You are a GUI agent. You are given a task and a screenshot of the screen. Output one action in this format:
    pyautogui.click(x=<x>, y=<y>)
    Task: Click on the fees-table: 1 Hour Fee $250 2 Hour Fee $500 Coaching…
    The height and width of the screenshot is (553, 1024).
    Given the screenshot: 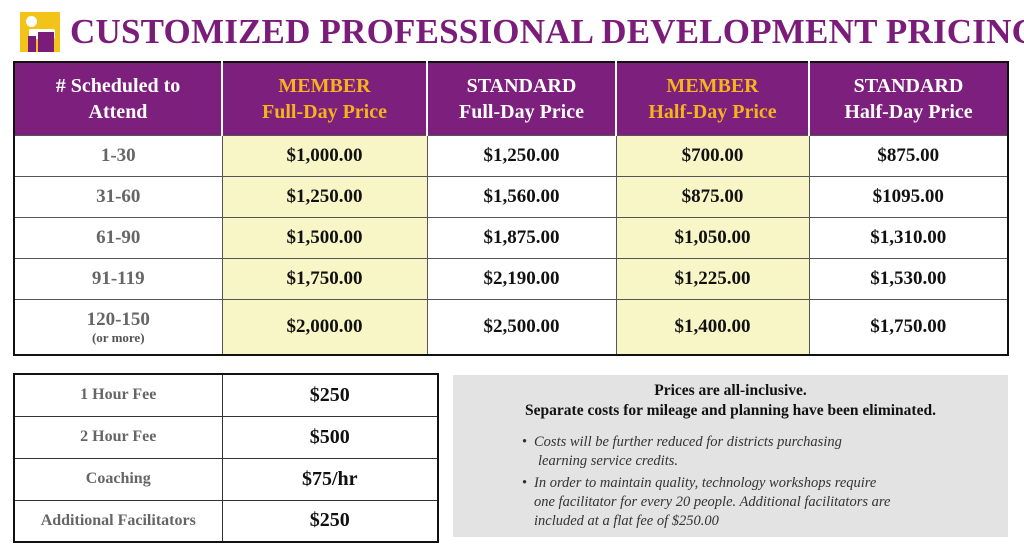 What is the action you would take?
    pyautogui.click(x=226, y=458)
    